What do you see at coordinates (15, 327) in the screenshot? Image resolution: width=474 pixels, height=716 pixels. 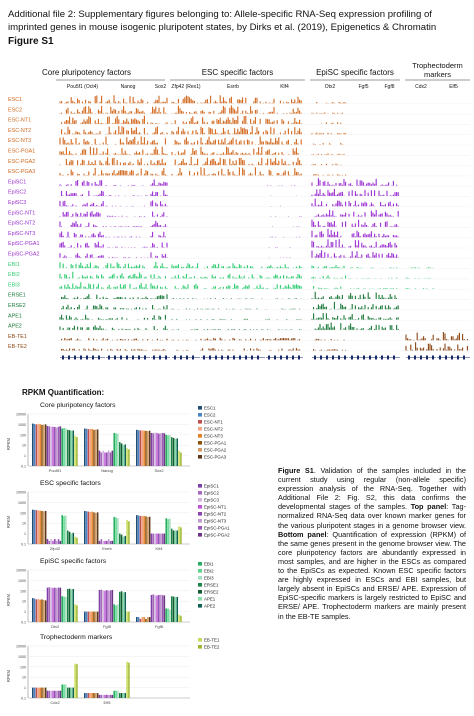 I see `browser-sample-label: APE2` at bounding box center [15, 327].